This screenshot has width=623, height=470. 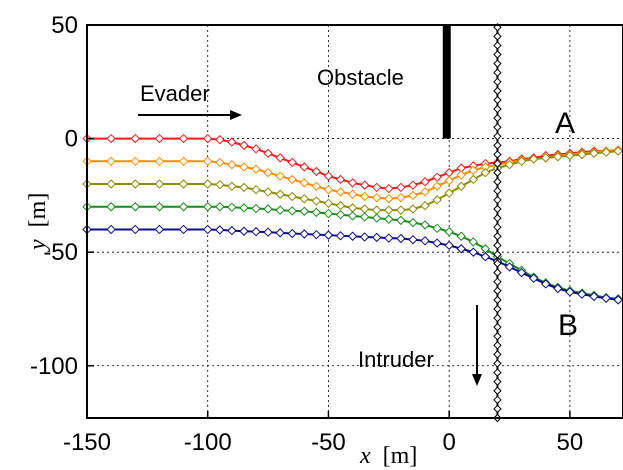 I want to click on y-tick-label: -100, so click(x=54, y=366).